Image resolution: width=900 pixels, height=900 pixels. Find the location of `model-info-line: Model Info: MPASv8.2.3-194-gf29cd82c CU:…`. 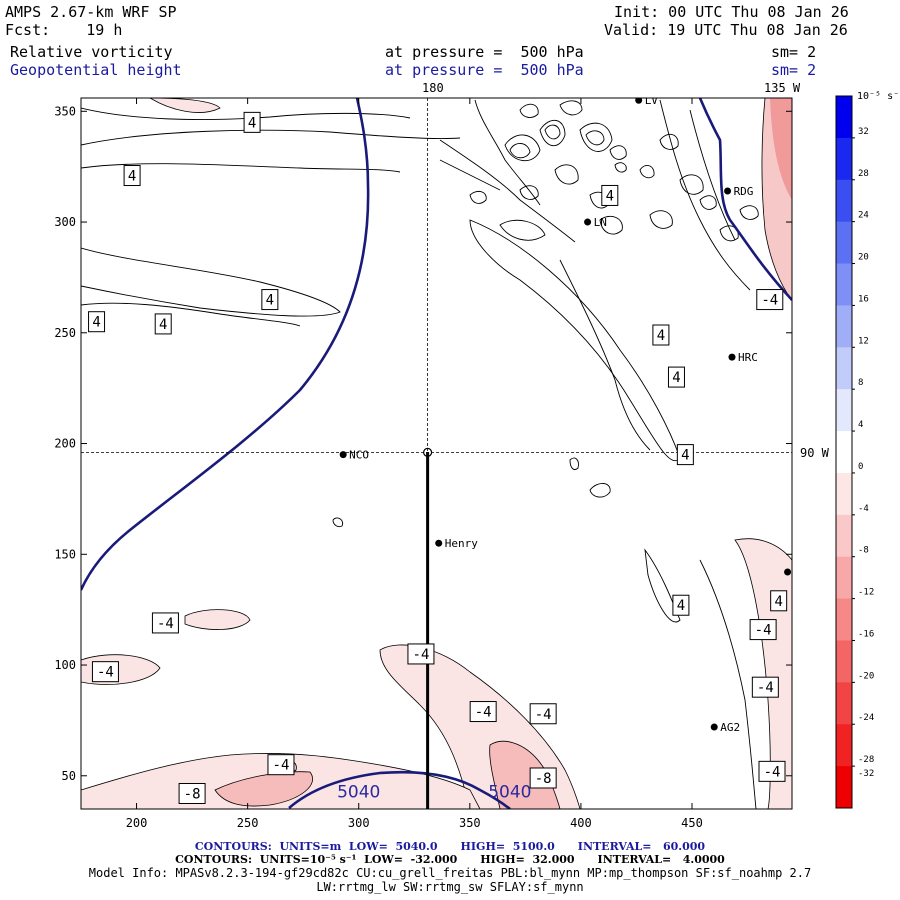

model-info-line: Model Info: MPASv8.2.3-194-gf29cd82c CU:… is located at coordinates (450, 873).